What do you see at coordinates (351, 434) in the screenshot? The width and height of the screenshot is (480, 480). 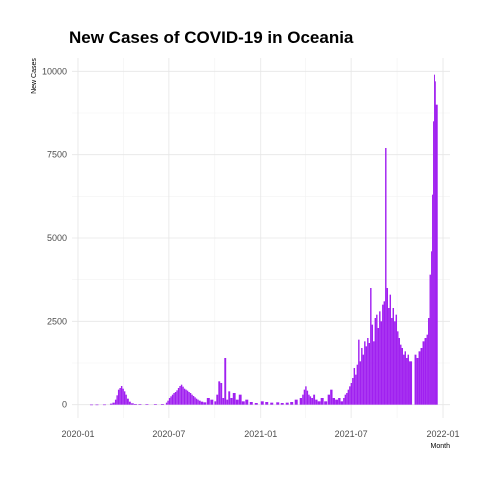 I see `x-tick-label: 2021-07` at bounding box center [351, 434].